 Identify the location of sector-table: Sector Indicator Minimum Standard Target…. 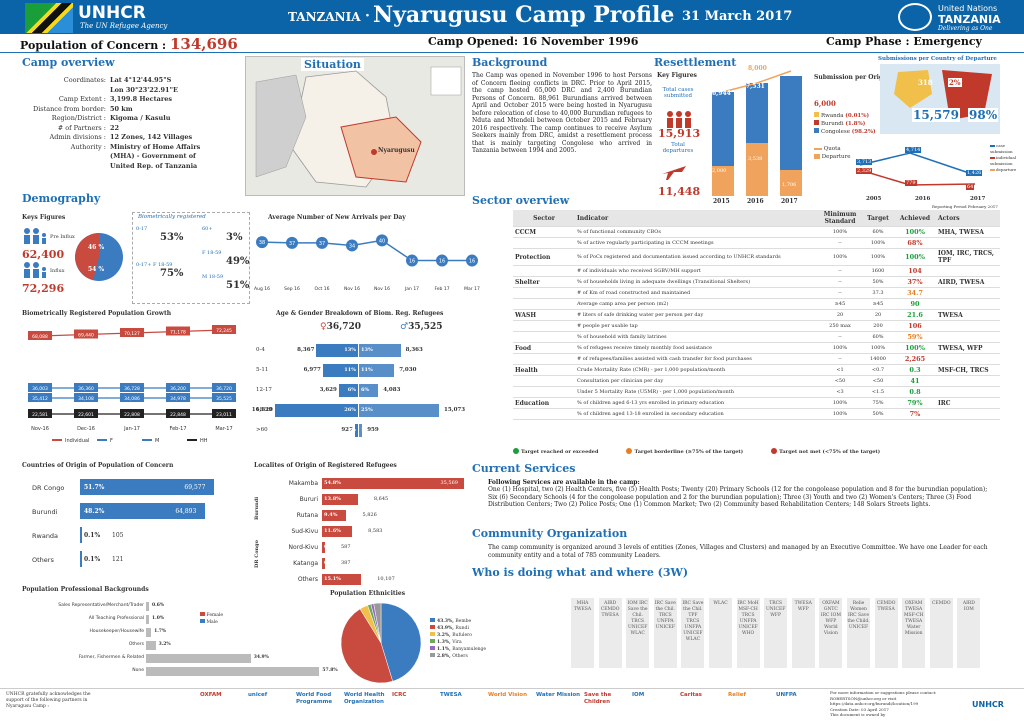
(756, 315).